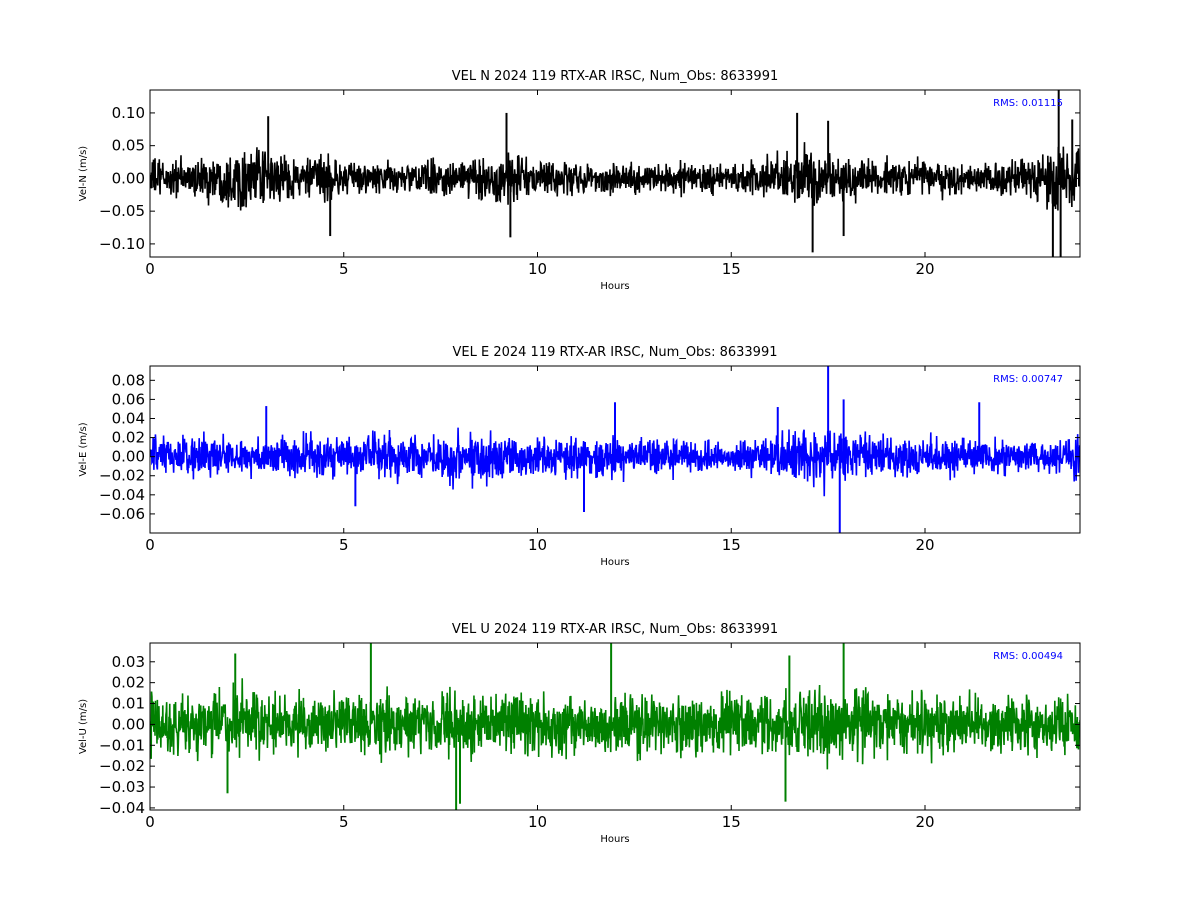 The width and height of the screenshot is (1200, 904). Describe the element at coordinates (1028, 103) in the screenshot. I see `rms-annotation: RMS: 0.01115` at that location.